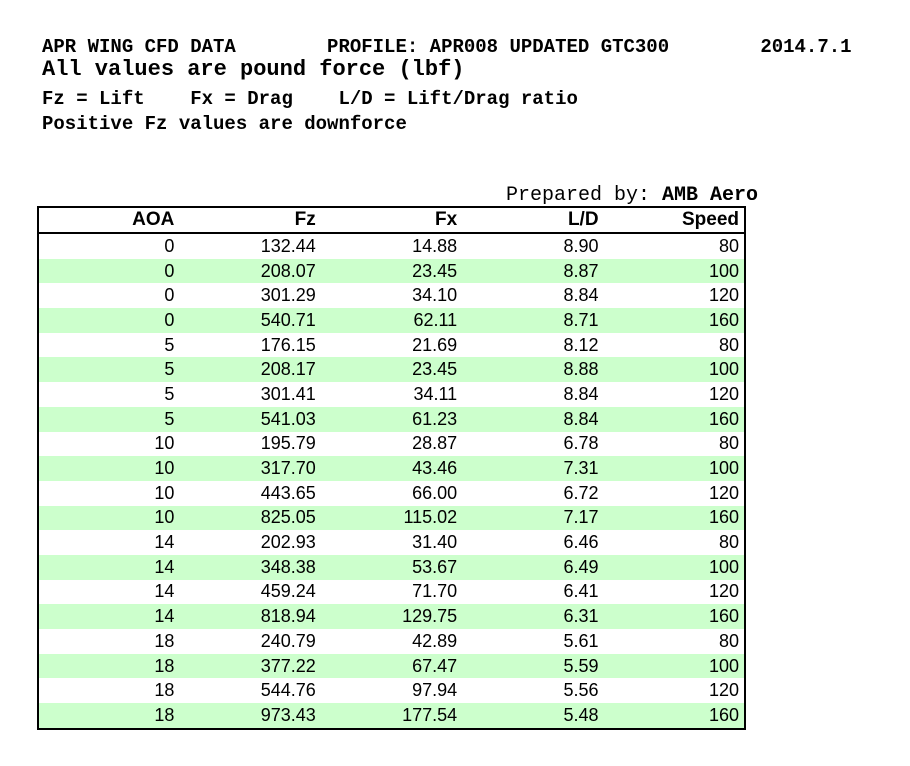  I want to click on cell-fz: 459.24, so click(288, 591).